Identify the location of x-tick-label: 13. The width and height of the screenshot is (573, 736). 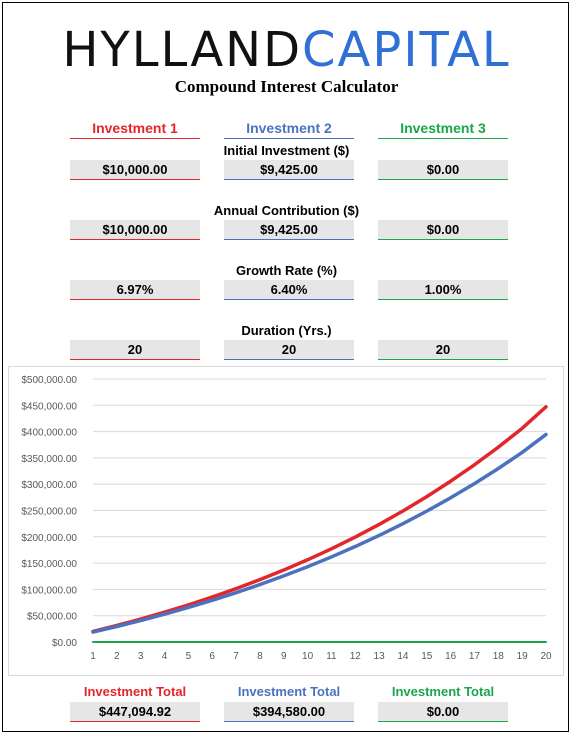
(380, 656).